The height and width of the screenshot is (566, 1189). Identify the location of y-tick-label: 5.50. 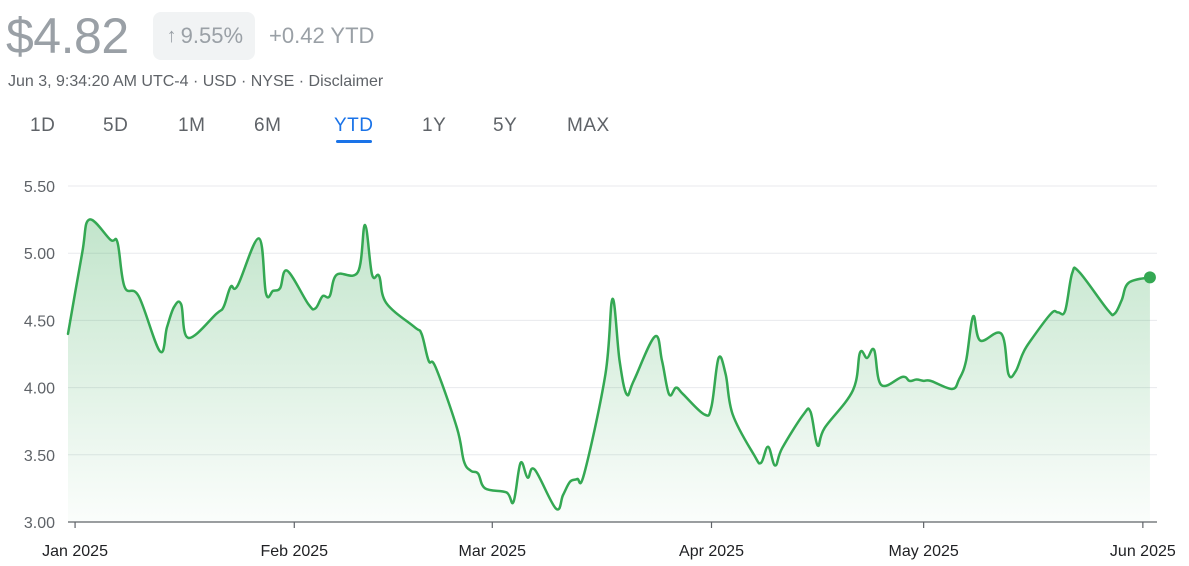
(39, 187).